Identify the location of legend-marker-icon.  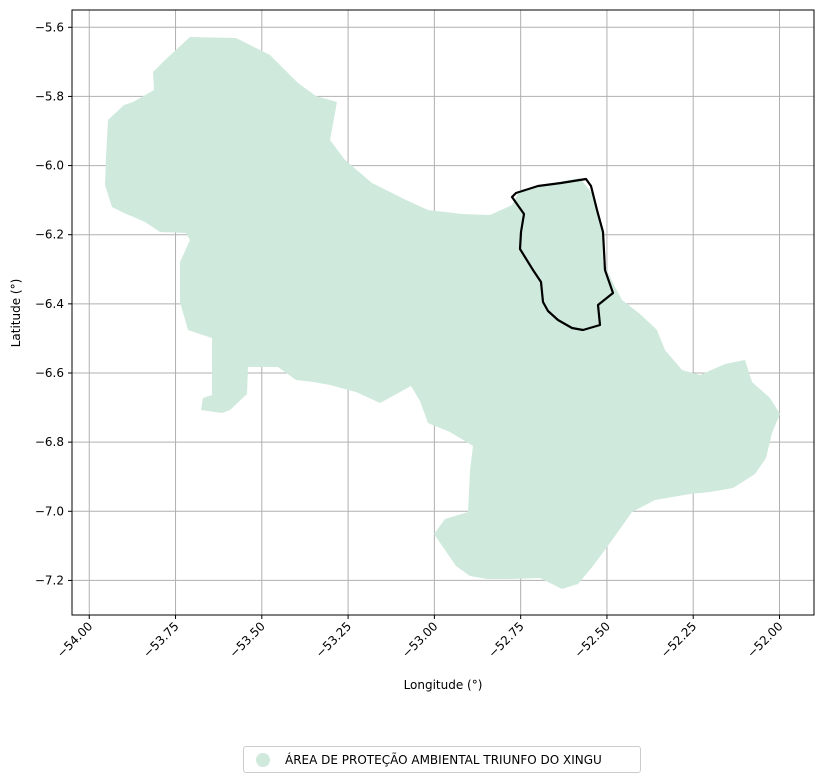
(263, 759).